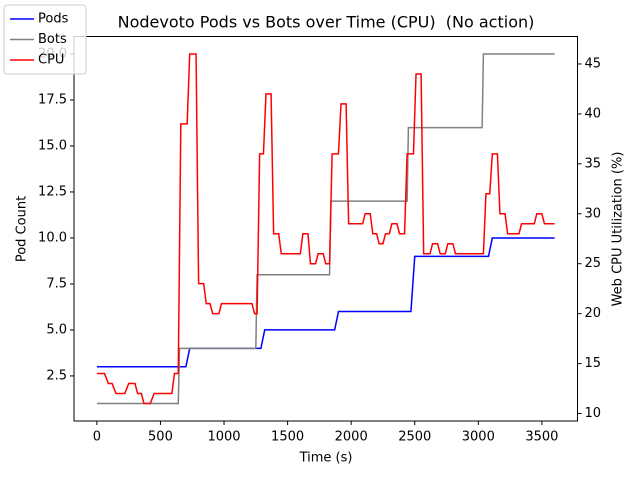 The width and height of the screenshot is (640, 480). What do you see at coordinates (593, 63) in the screenshot?
I see `y2-tick-label: 45` at bounding box center [593, 63].